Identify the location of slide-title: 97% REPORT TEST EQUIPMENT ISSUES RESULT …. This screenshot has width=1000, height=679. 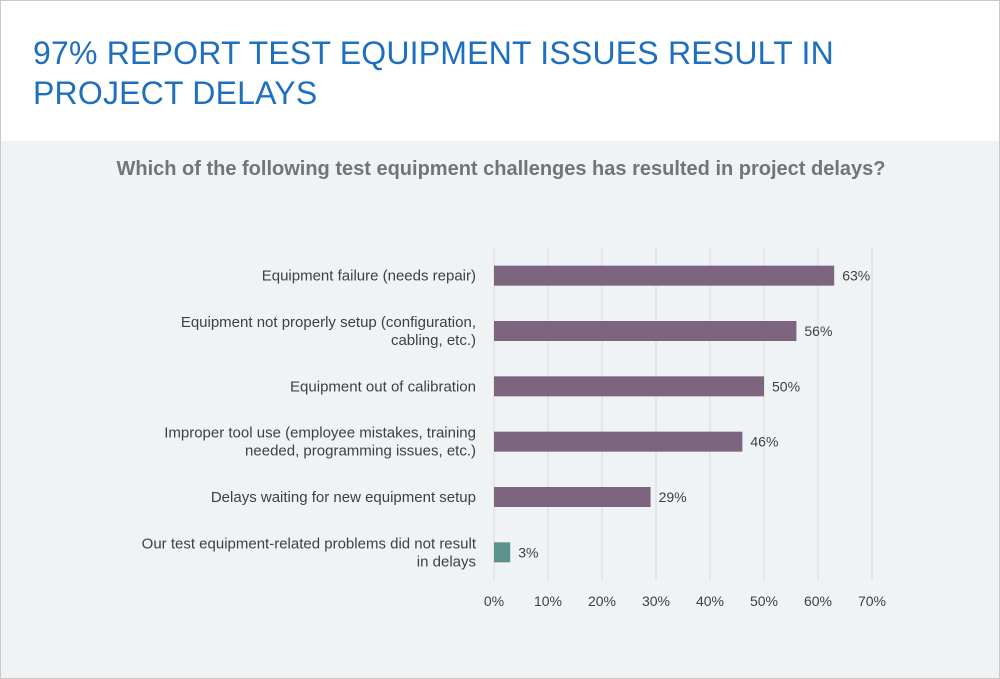
(433, 73).